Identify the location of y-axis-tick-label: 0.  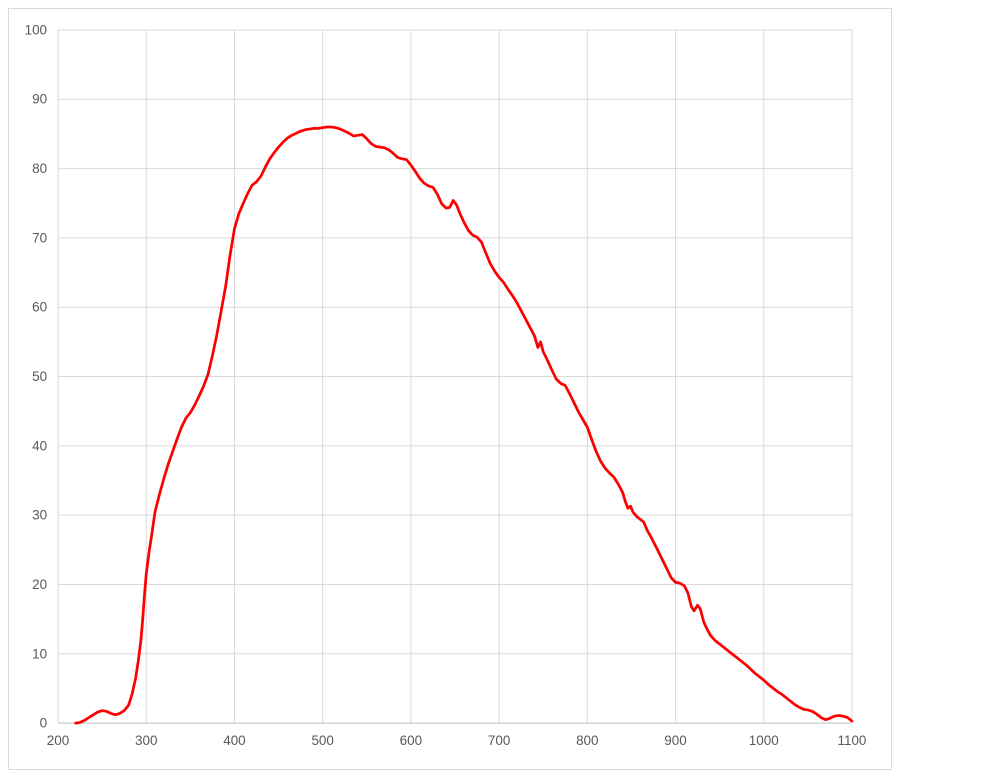
(43, 723).